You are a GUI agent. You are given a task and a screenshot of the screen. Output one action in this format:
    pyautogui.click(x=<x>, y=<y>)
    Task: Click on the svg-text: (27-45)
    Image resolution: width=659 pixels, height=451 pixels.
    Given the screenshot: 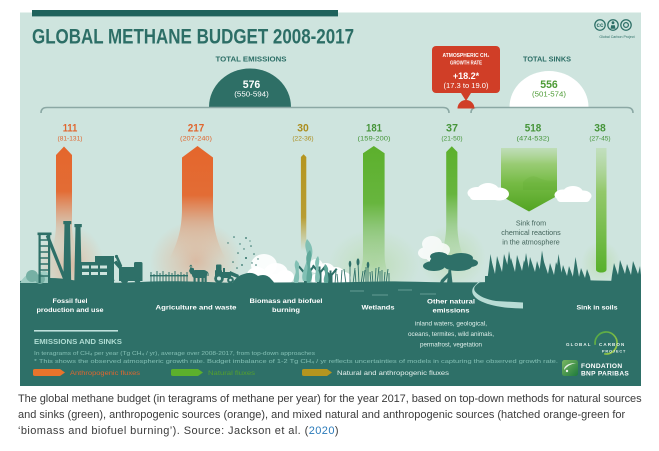 What is the action you would take?
    pyautogui.click(x=599, y=139)
    